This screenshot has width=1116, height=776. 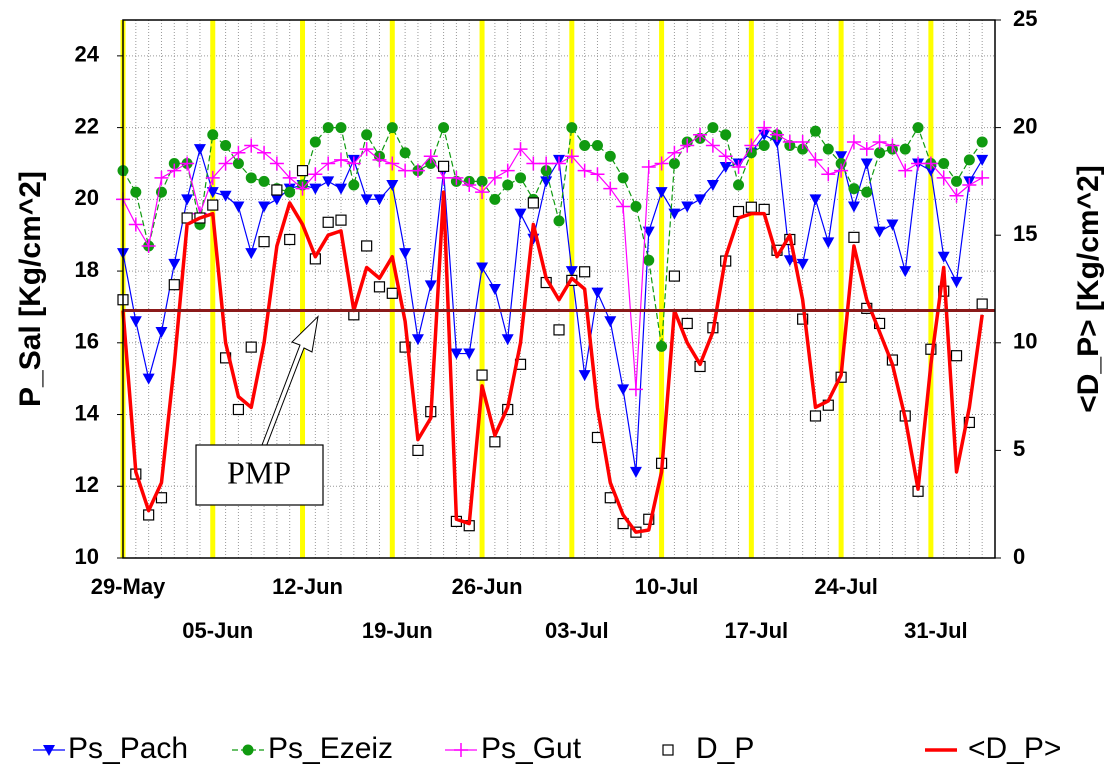 I want to click on x-tick-label: 12-Jun, so click(x=307, y=586).